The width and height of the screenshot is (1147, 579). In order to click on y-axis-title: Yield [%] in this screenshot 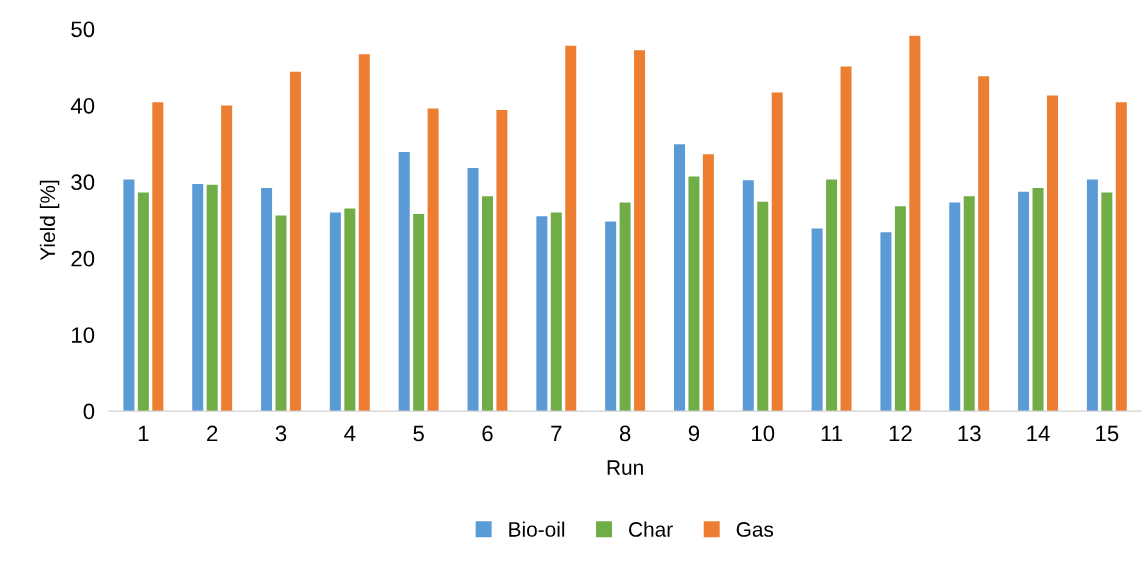, I will do `click(49, 220)`.